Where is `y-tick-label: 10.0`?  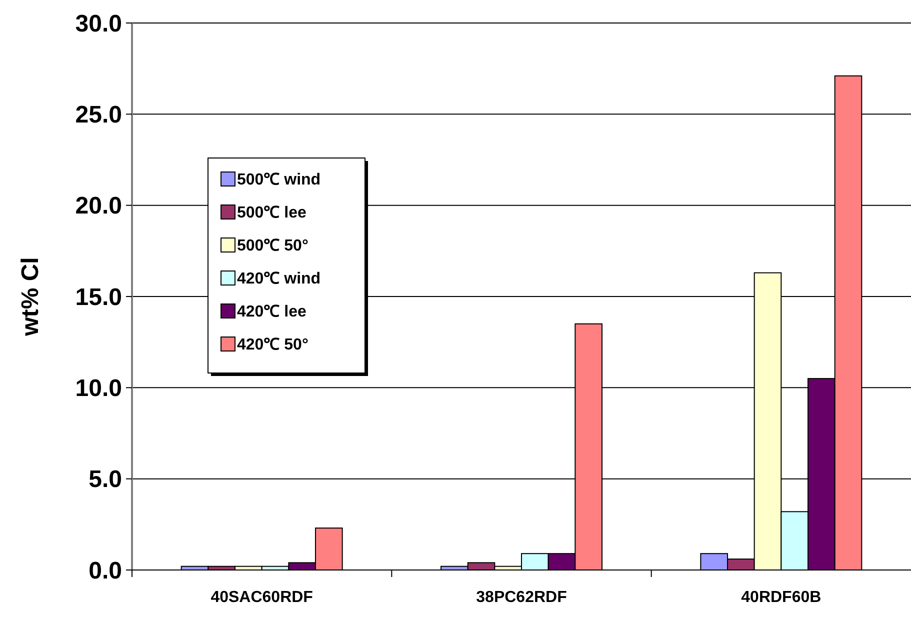 y-tick-label: 10.0 is located at coordinates (98, 388).